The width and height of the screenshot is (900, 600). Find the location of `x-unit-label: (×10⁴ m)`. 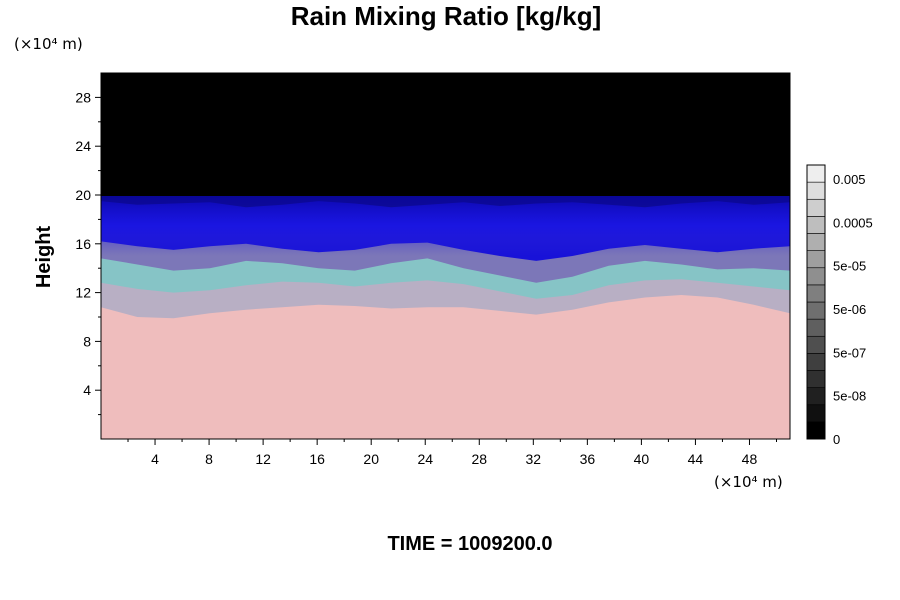

x-unit-label: (×10⁴ m) is located at coordinates (748, 482).